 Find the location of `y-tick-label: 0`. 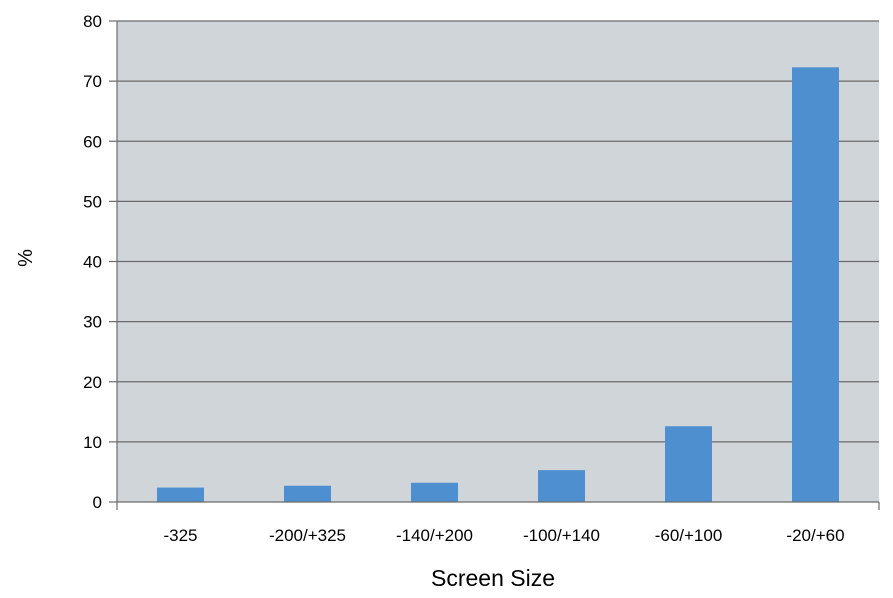

y-tick-label: 0 is located at coordinates (97, 502).